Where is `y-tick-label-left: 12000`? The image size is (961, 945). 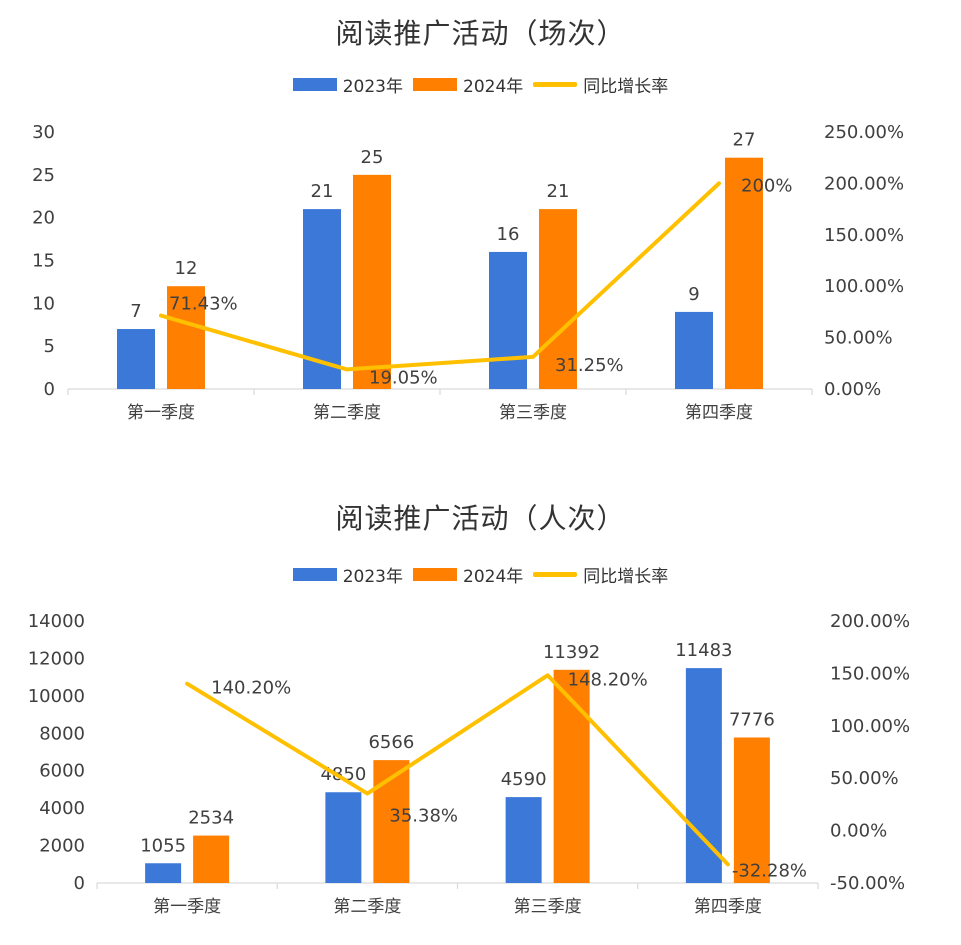
y-tick-label-left: 12000 is located at coordinates (56, 658).